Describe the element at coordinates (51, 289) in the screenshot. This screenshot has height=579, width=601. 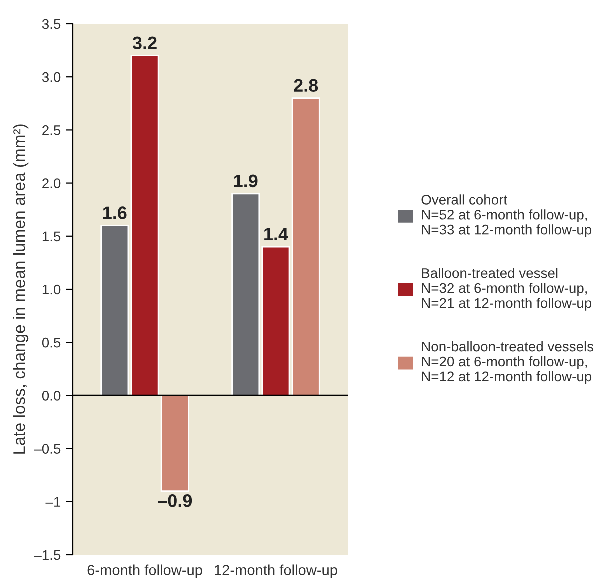
I see `y-tick-label: 1.0` at that location.